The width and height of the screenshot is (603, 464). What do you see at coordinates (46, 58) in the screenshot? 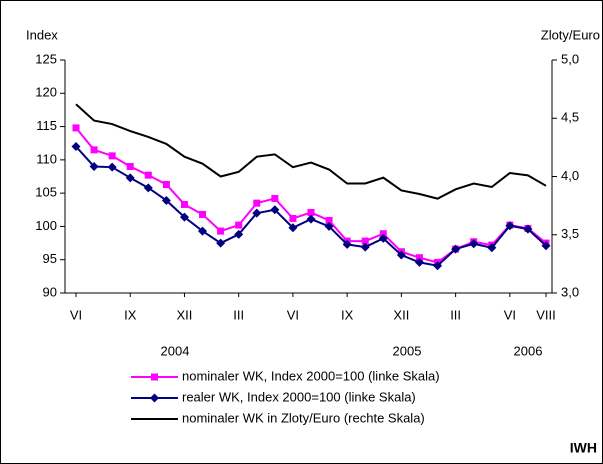
I see `y-tick-label: 125` at bounding box center [46, 58].